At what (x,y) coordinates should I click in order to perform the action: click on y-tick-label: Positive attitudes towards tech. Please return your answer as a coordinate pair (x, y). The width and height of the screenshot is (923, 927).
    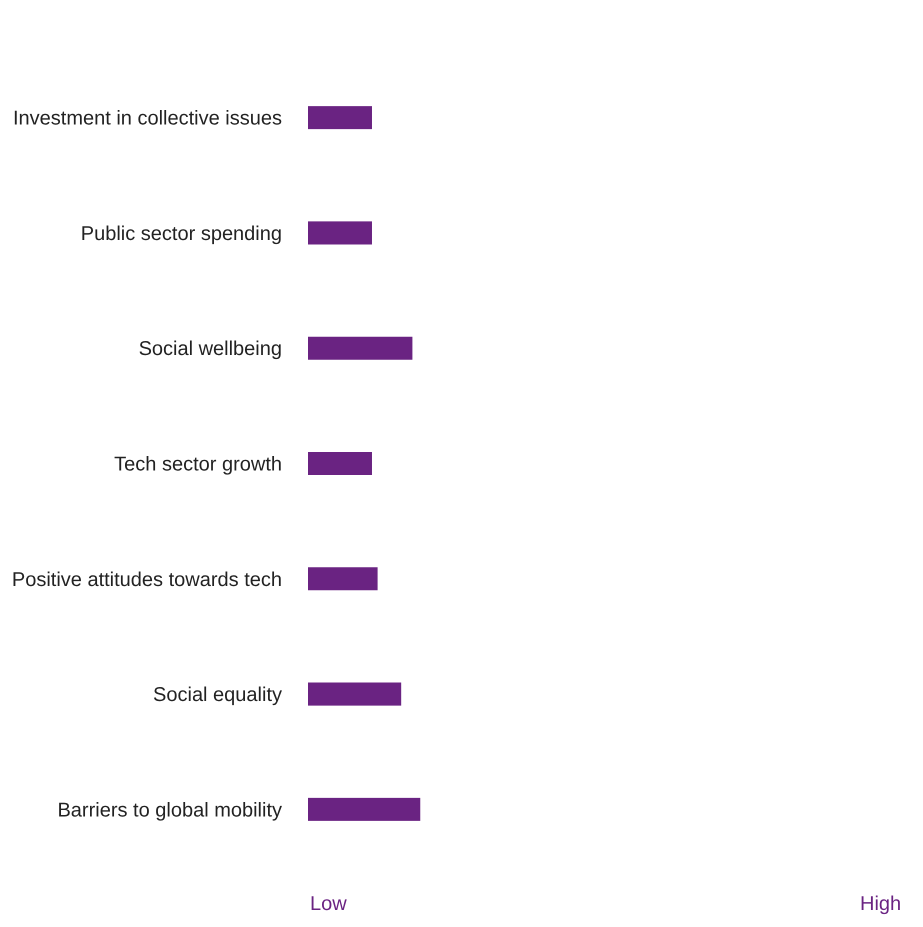
    Looking at the image, I should click on (147, 579).